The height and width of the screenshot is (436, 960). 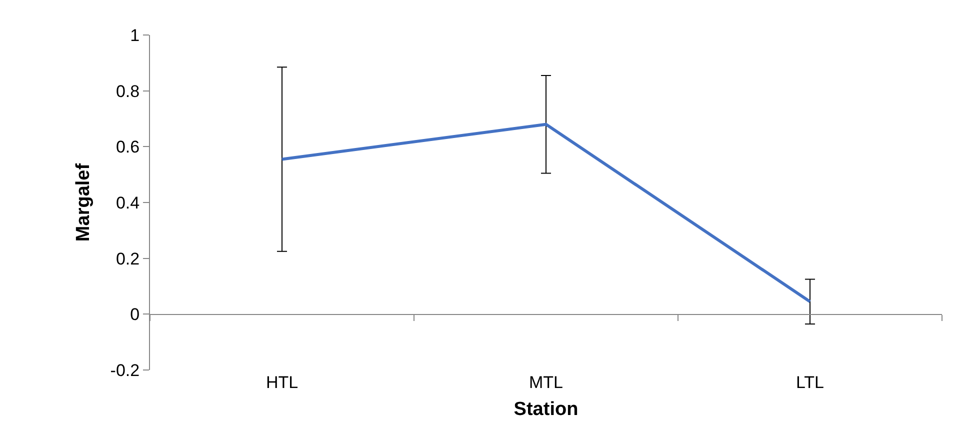 What do you see at coordinates (135, 35) in the screenshot?
I see `y-tick-label: 1` at bounding box center [135, 35].